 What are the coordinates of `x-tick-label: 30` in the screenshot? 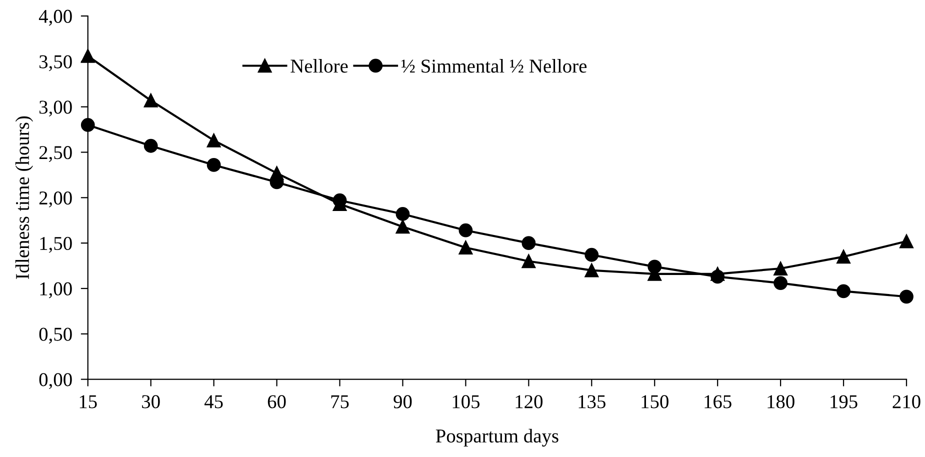 It's located at (151, 401).